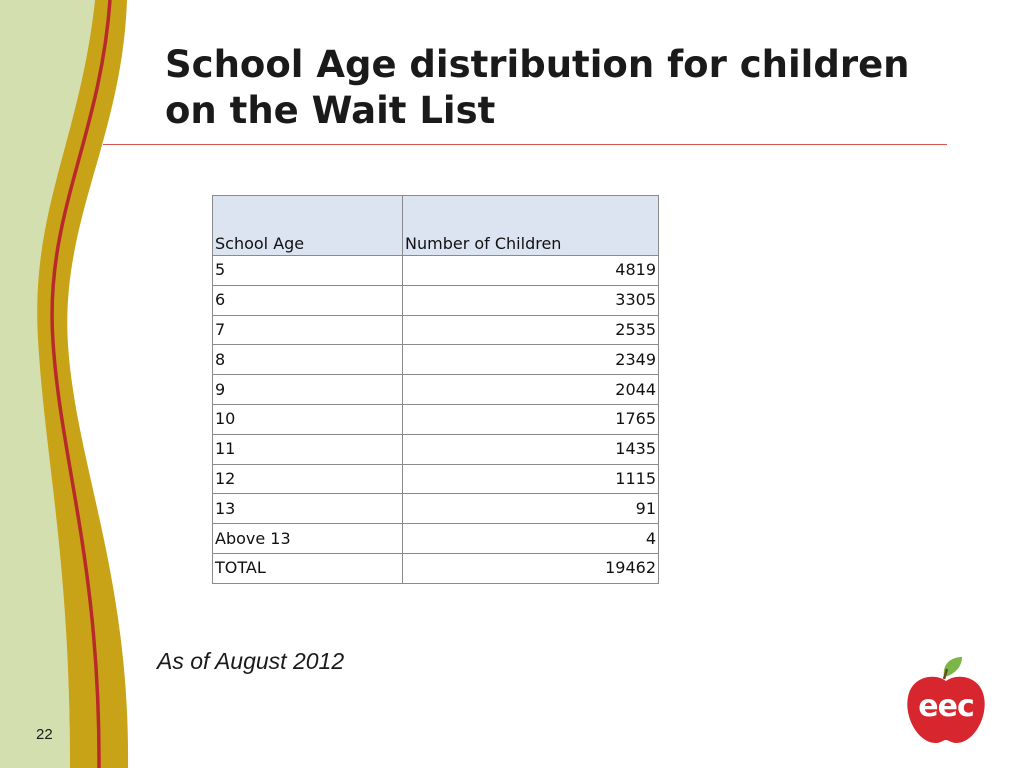  I want to click on logo-text: eec, so click(946, 706).